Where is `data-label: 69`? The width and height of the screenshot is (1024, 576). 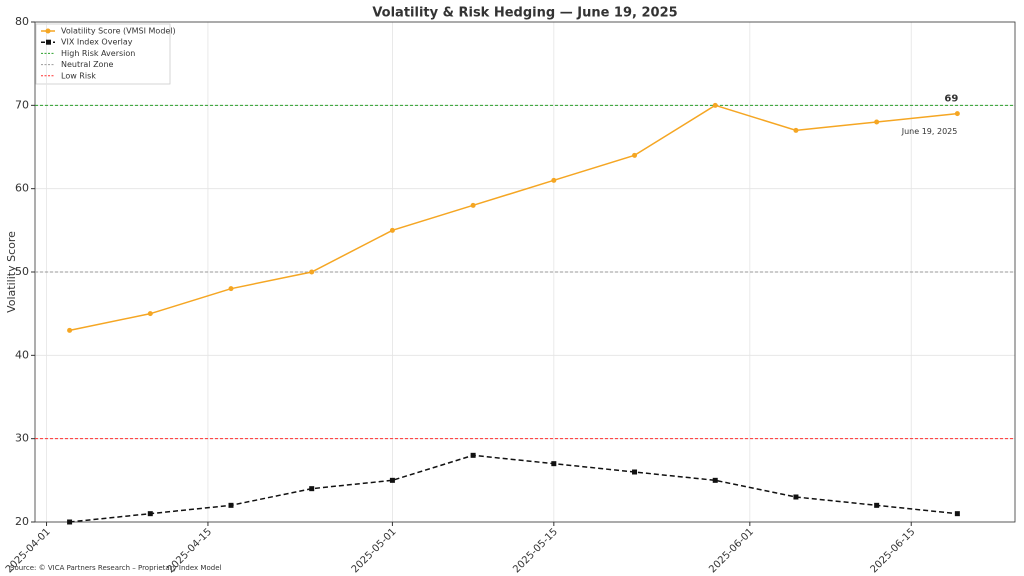
data-label: 69 is located at coordinates (951, 99).